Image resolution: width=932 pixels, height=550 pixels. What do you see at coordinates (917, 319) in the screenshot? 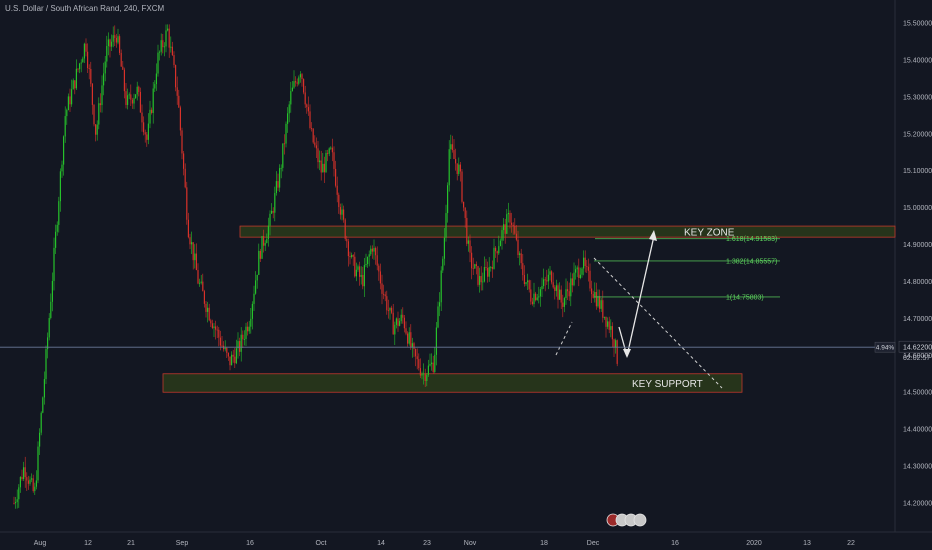
I see `y-tick-label: 14.70000` at bounding box center [917, 319].